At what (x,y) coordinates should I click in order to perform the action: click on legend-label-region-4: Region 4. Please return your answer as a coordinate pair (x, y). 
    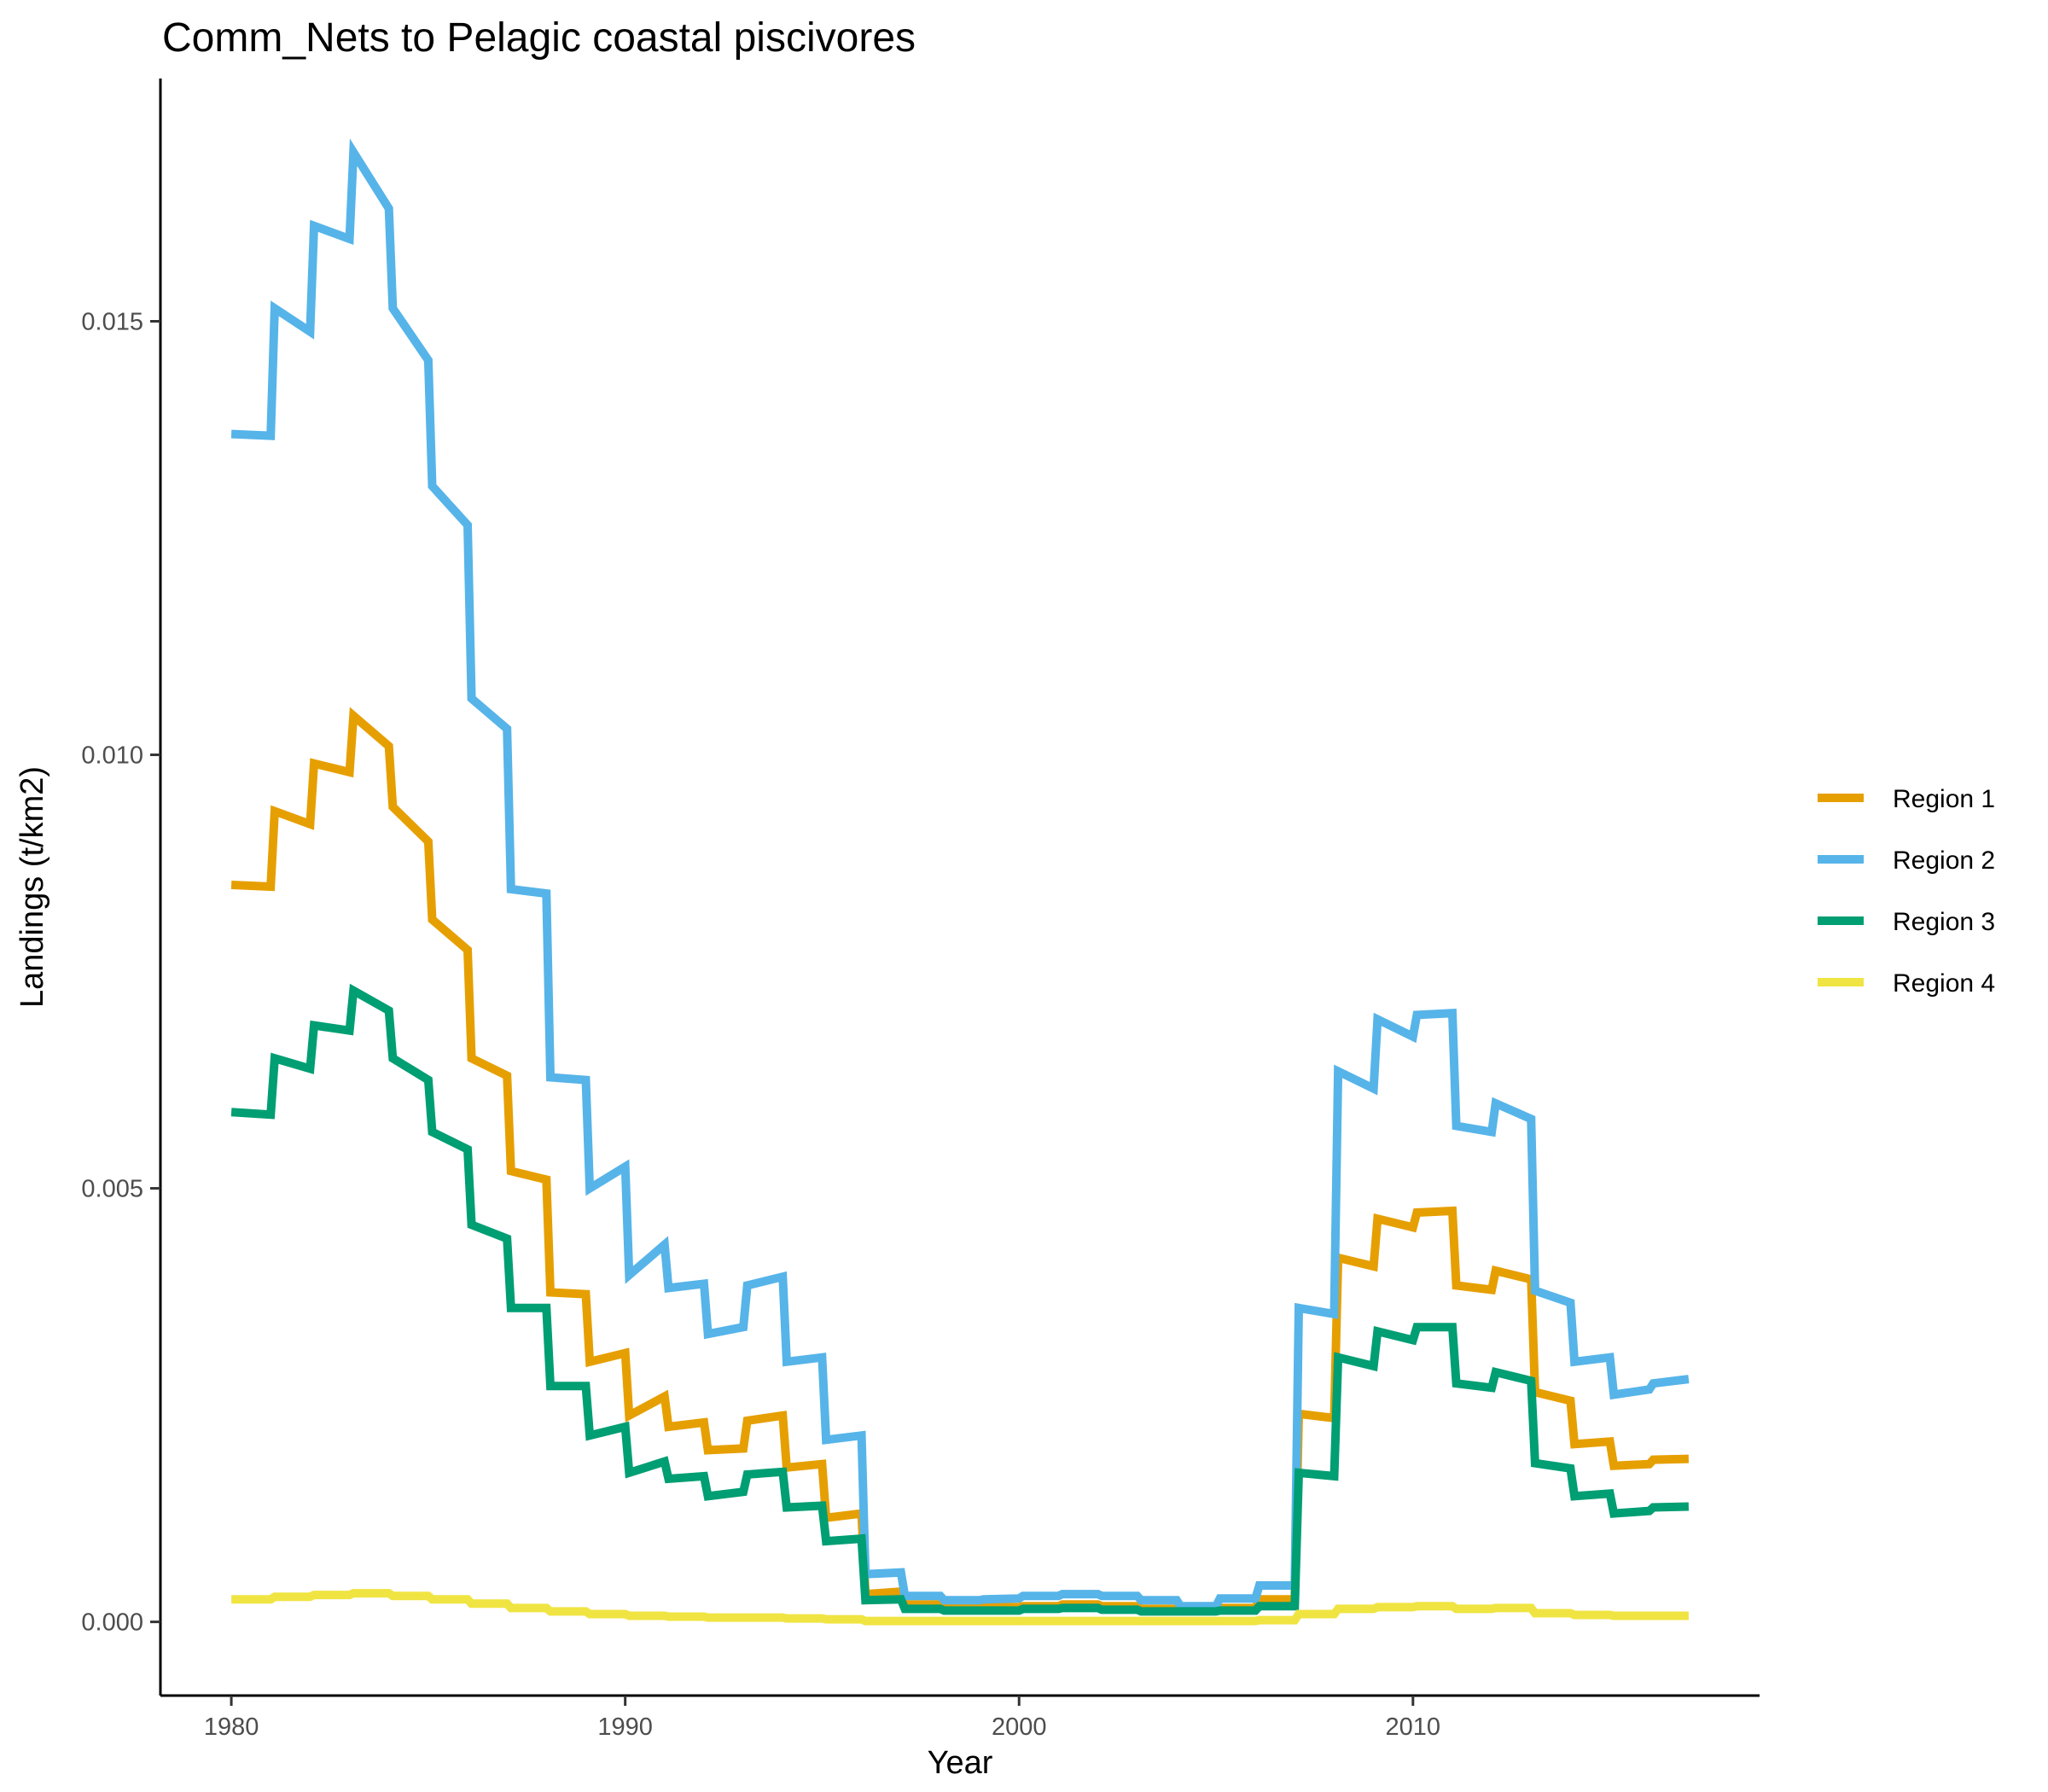
    Looking at the image, I should click on (1944, 984).